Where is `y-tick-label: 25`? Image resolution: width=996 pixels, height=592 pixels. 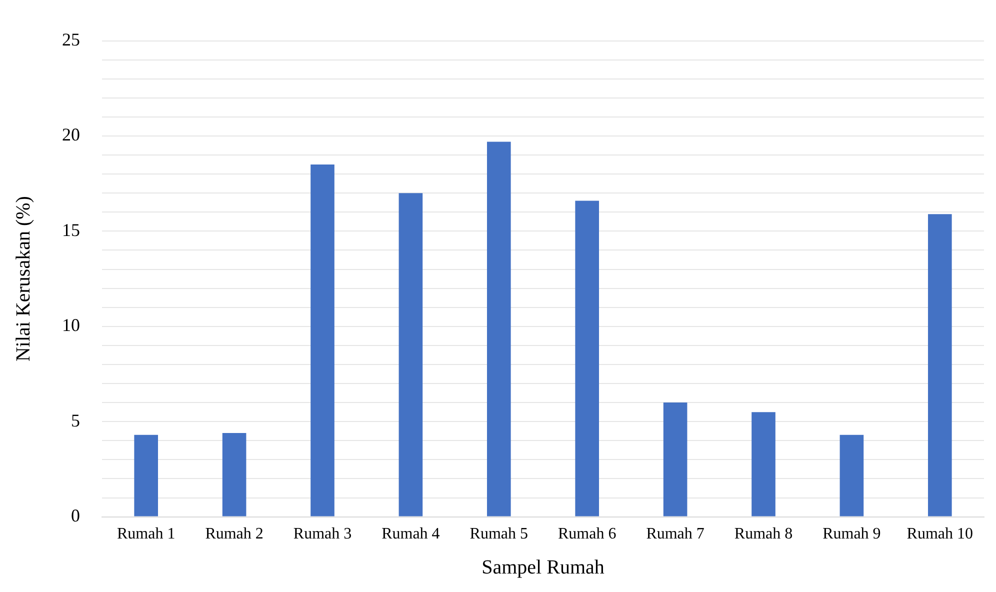
y-tick-label: 25 is located at coordinates (71, 40).